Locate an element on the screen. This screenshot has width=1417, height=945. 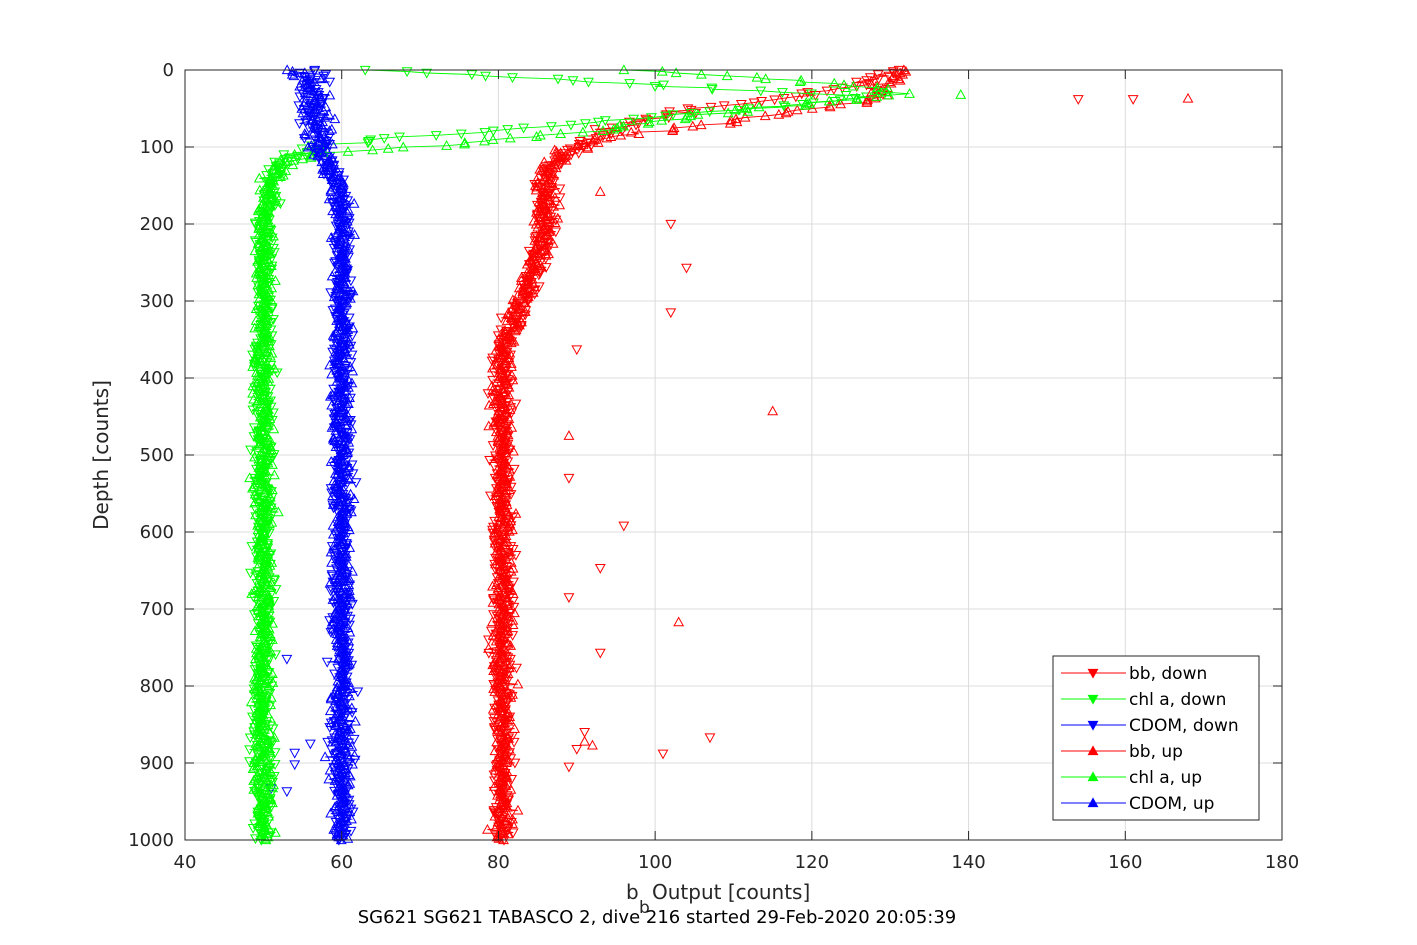
legend-label: bb, up is located at coordinates (1156, 752).